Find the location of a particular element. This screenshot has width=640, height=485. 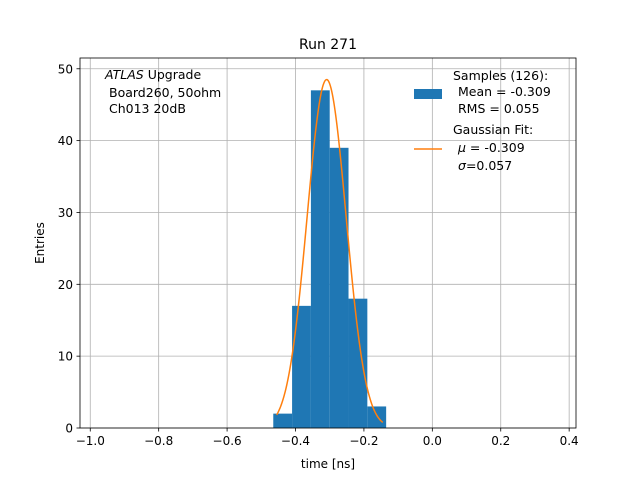

legend-samples-mean: Mean = -0.309 is located at coordinates (504, 91).